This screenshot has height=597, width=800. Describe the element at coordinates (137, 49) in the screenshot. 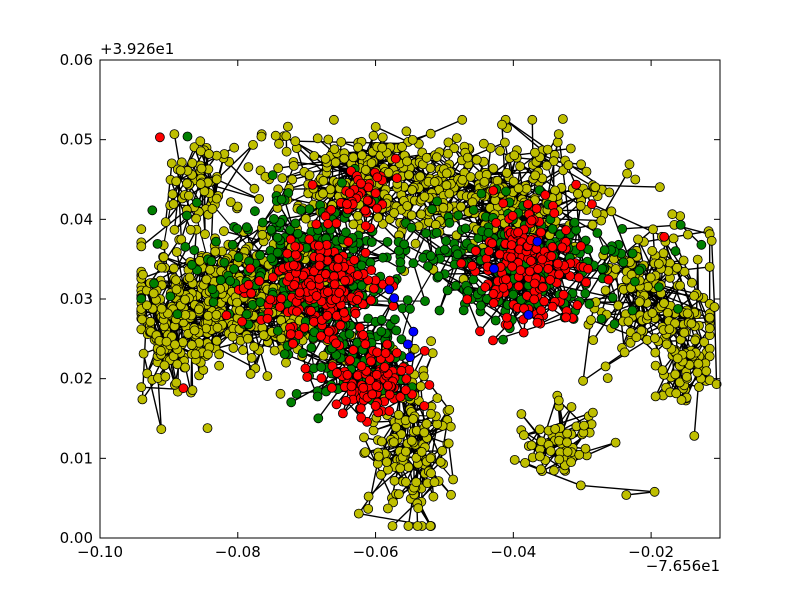

I see `y-offset-label: +3.926e1` at that location.